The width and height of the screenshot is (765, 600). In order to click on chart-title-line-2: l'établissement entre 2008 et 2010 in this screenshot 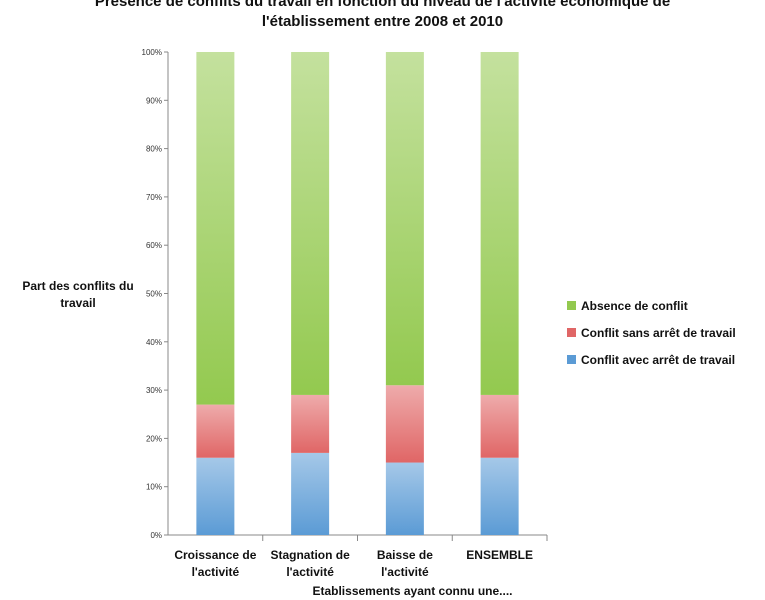, I will do `click(382, 21)`.